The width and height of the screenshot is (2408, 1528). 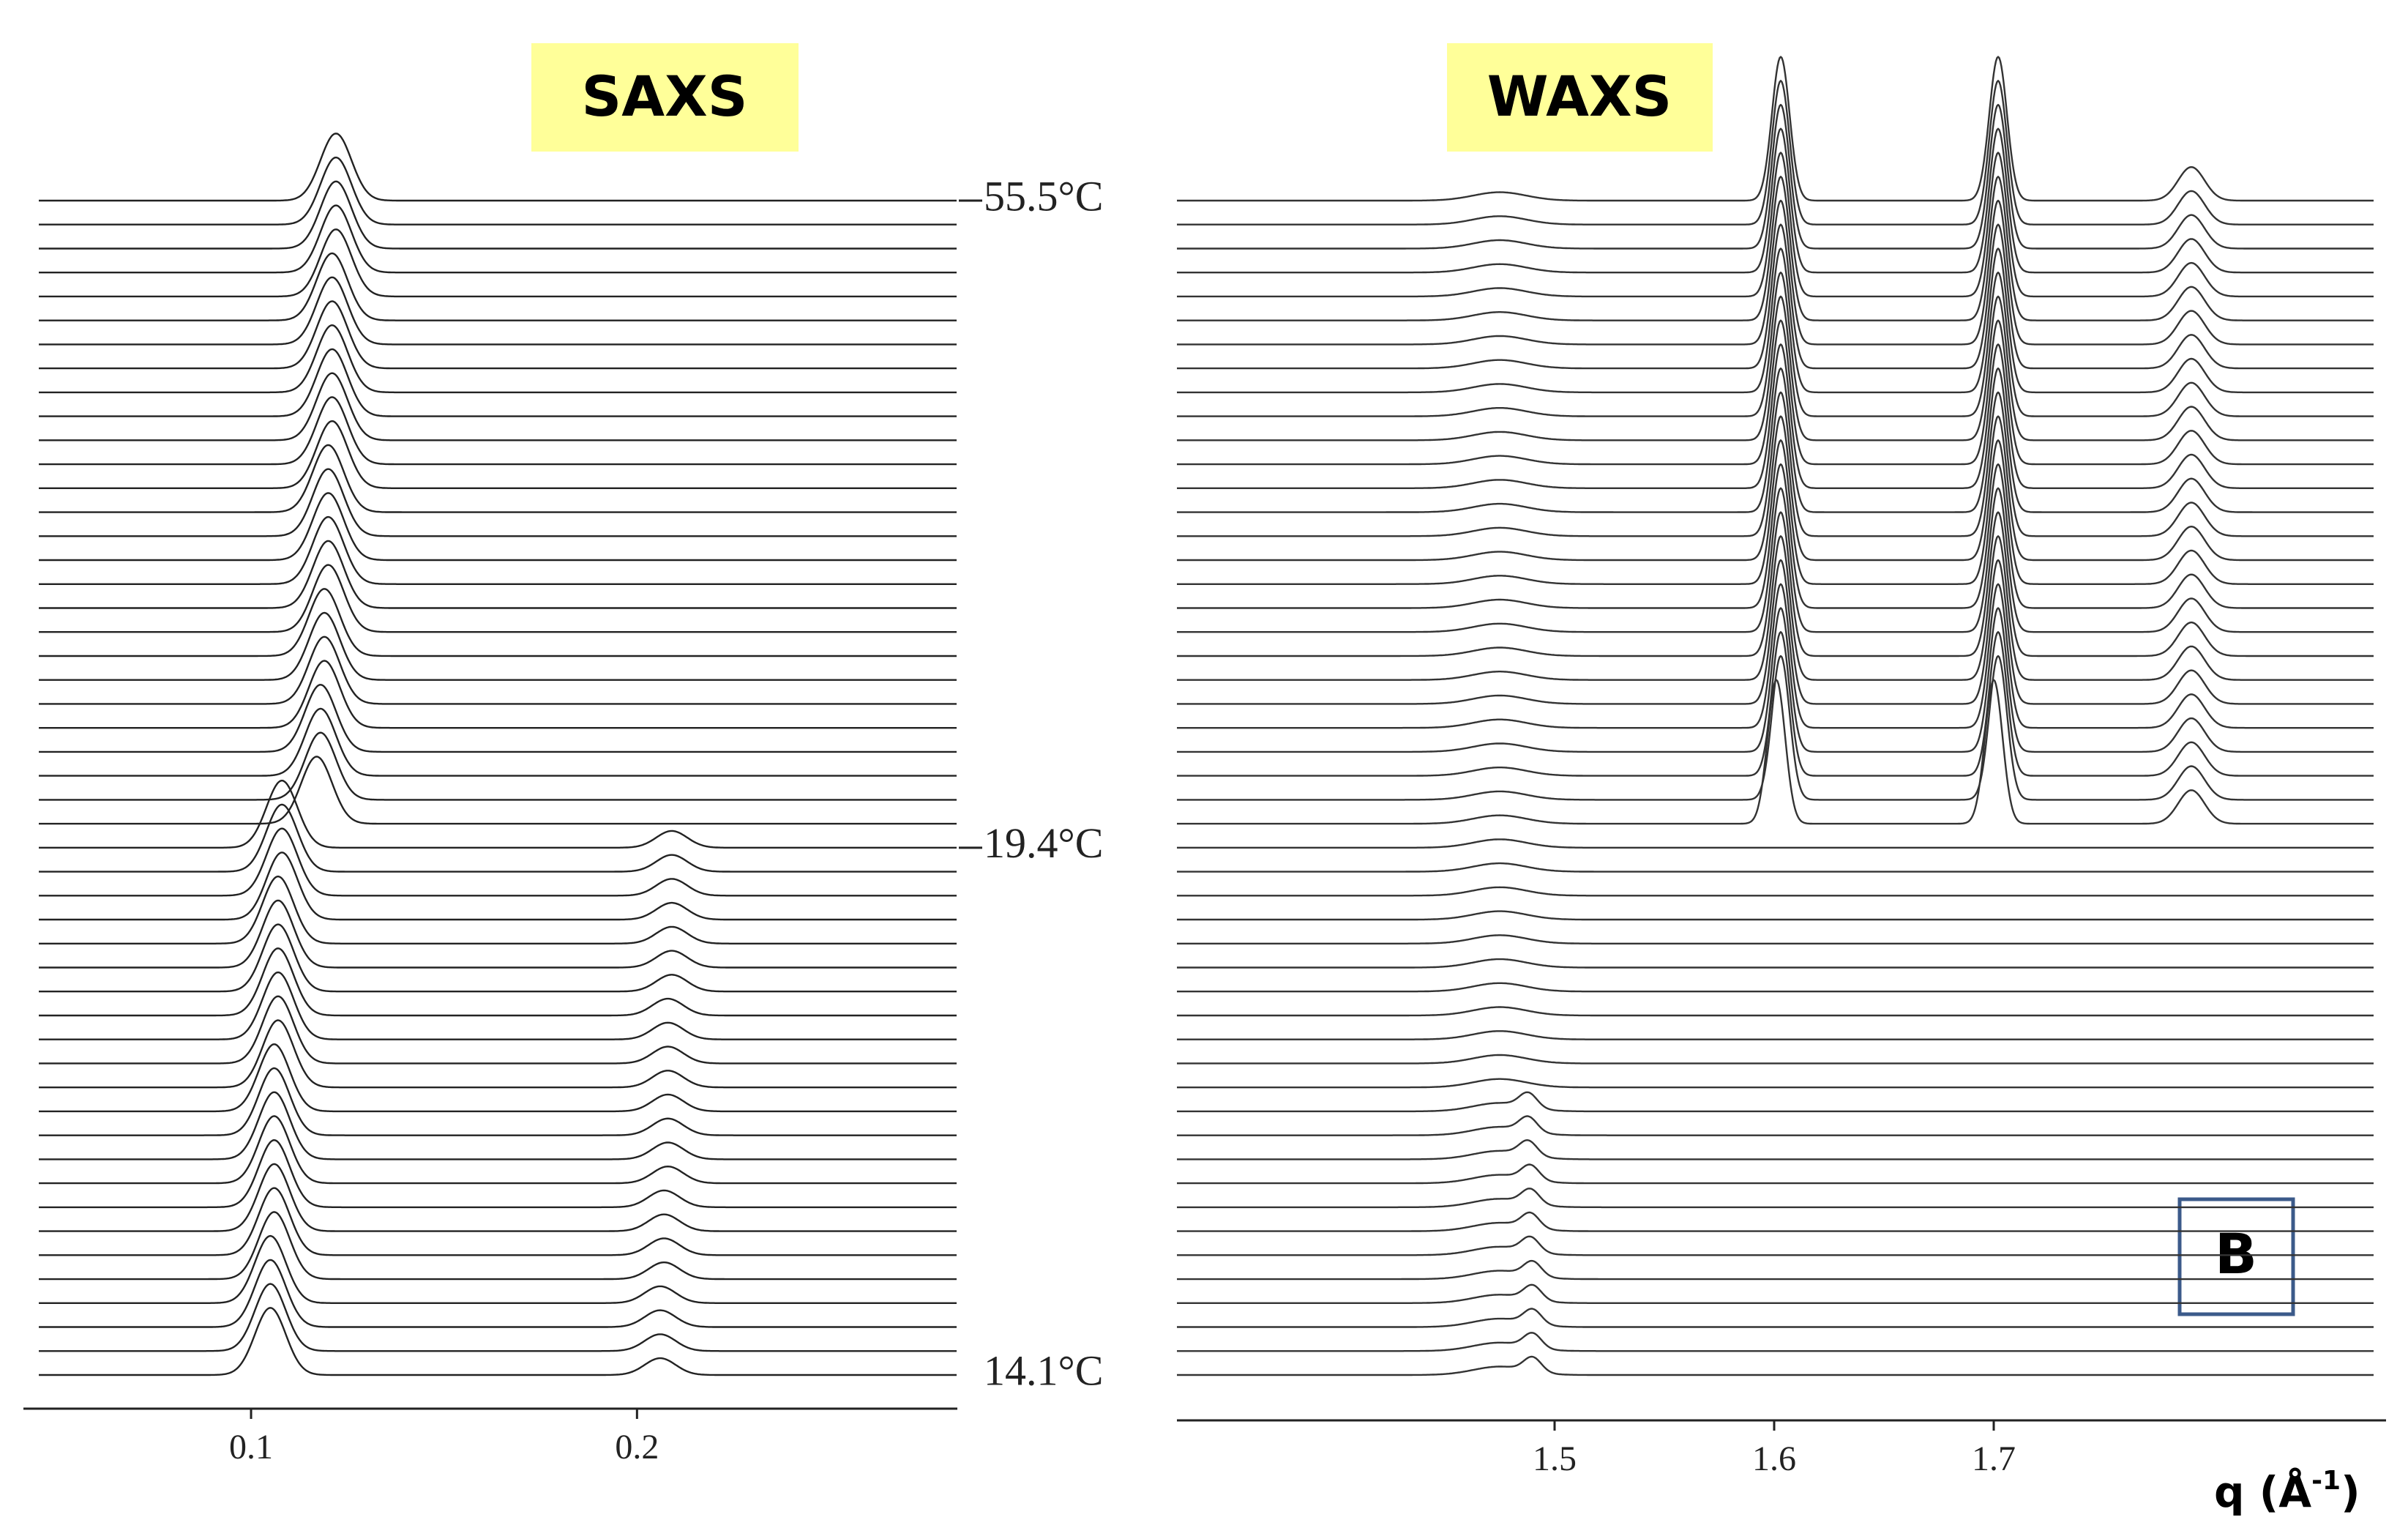 What do you see at coordinates (1774, 1458) in the screenshot?
I see `x-tick-label: 1.6` at bounding box center [1774, 1458].